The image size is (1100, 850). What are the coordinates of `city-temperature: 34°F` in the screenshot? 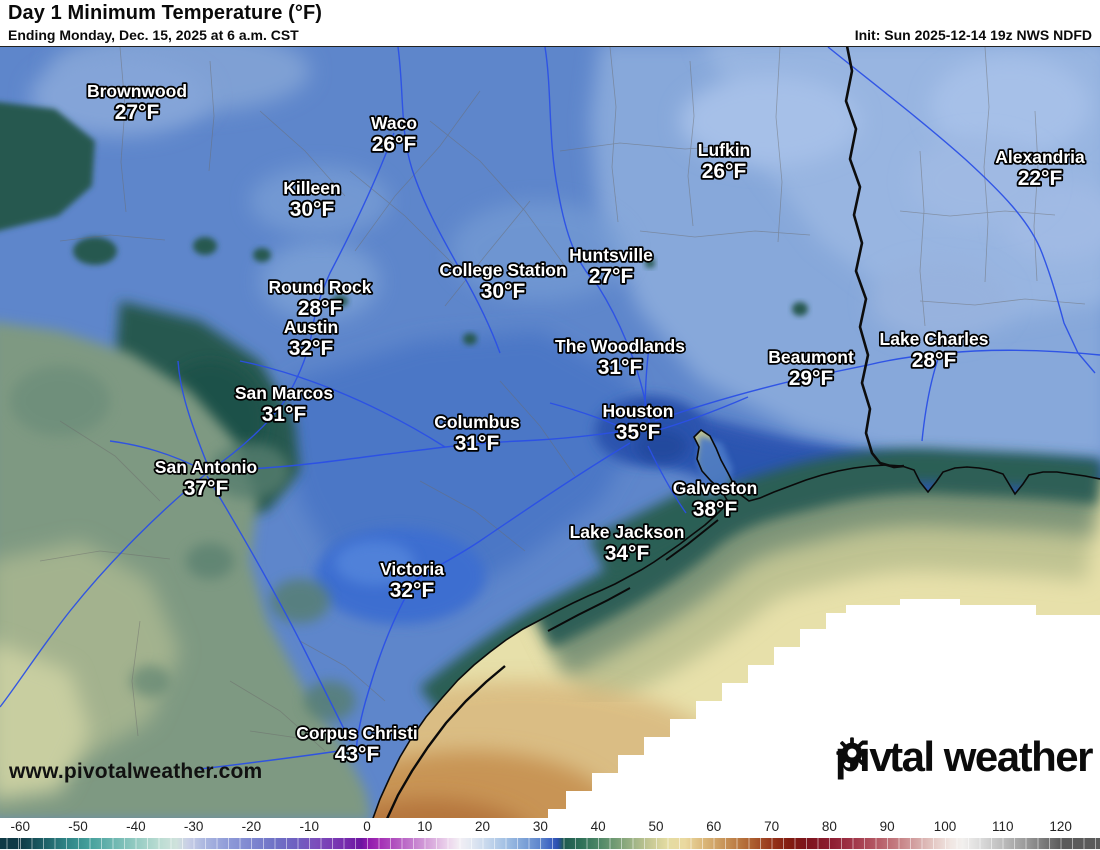 It's located at (627, 553).